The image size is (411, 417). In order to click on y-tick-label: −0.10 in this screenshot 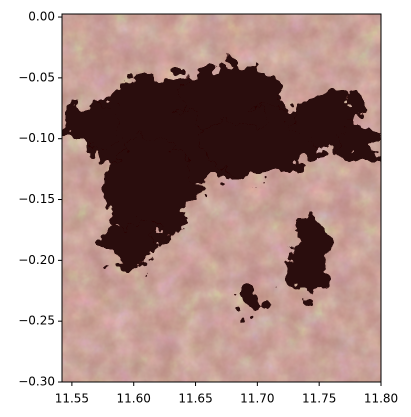, I will do `click(36, 138)`.